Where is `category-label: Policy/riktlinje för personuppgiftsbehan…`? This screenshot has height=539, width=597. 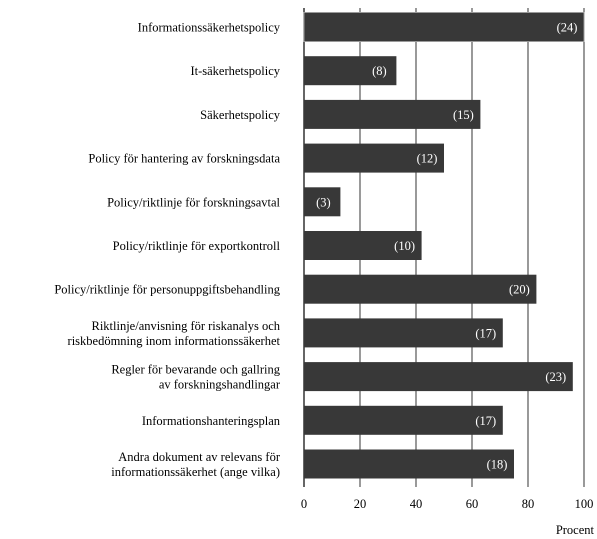 category-label: Policy/riktlinje för personuppgiftsbehan… is located at coordinates (167, 290).